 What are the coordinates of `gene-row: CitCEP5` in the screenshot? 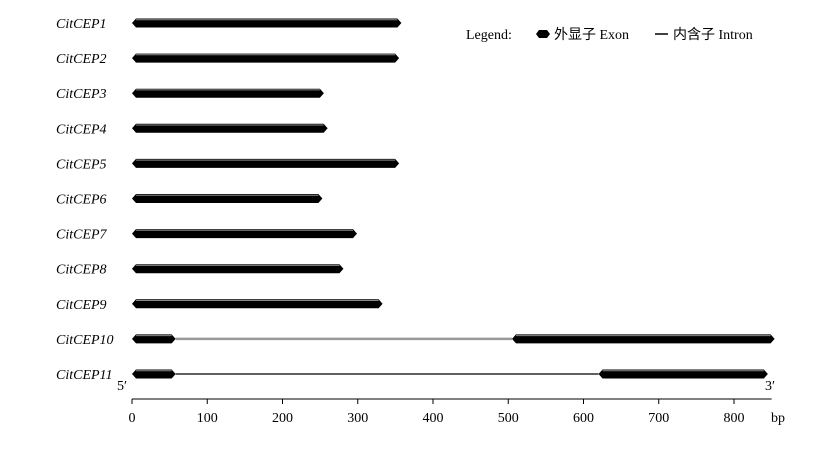 It's located at (228, 164).